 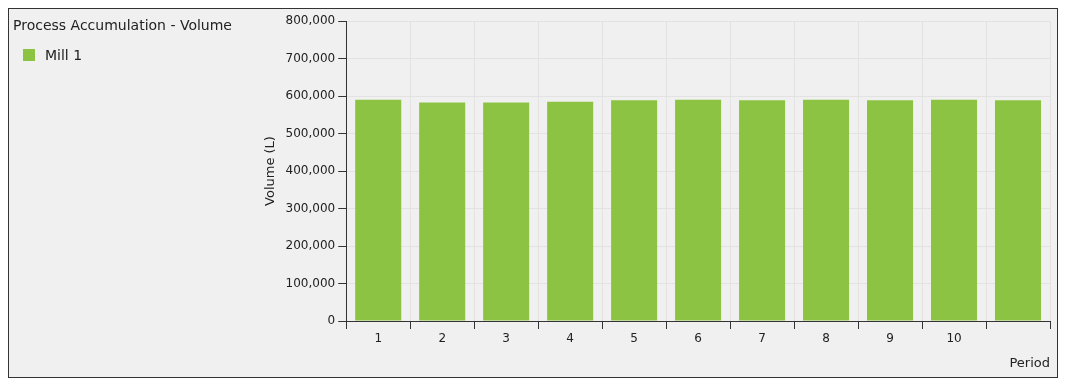 What do you see at coordinates (310, 57) in the screenshot?
I see `y-tick-label: 700,000` at bounding box center [310, 57].